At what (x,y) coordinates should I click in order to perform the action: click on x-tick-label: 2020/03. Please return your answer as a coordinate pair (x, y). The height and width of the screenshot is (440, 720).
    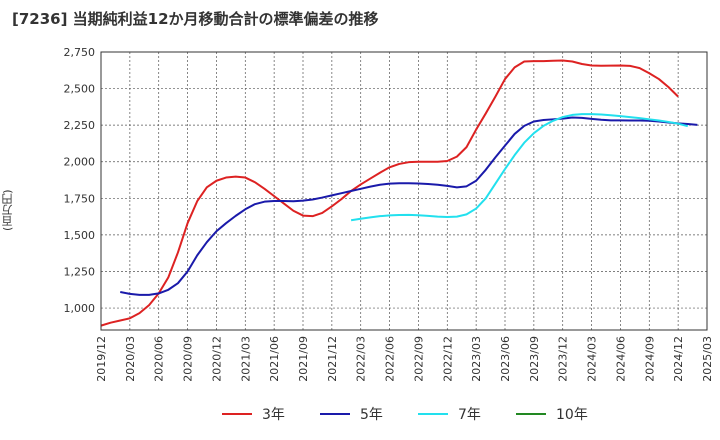
    Looking at the image, I should click on (130, 359).